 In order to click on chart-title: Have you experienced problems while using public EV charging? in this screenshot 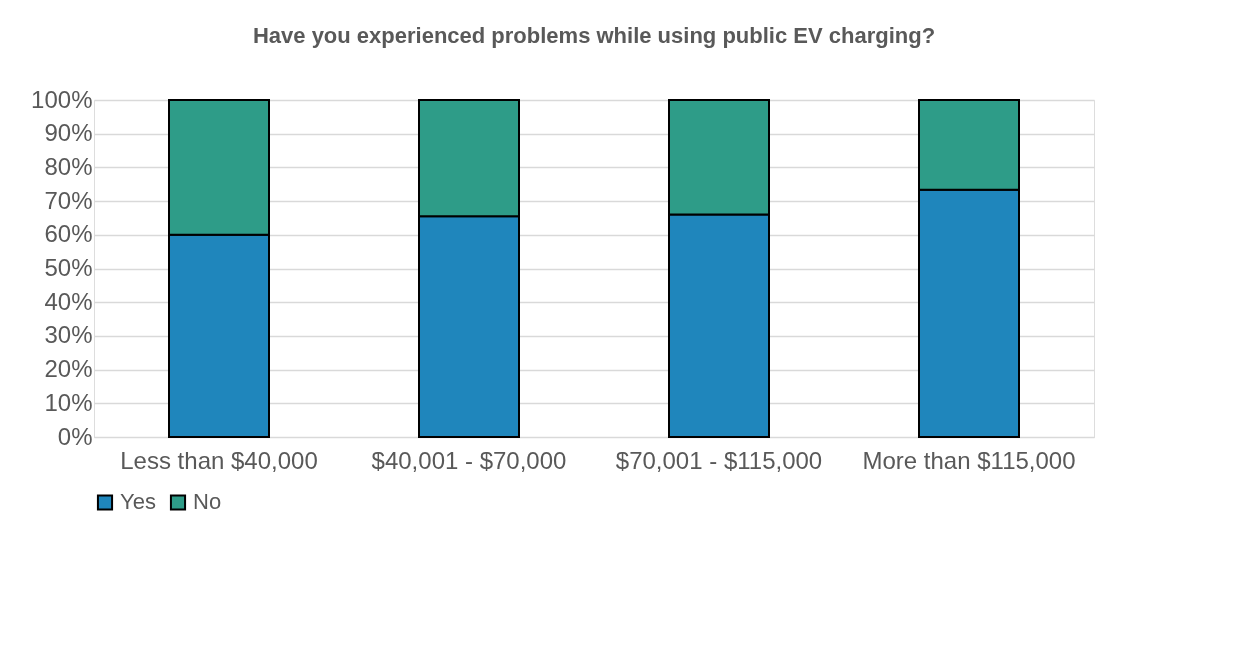, I will do `click(594, 35)`.